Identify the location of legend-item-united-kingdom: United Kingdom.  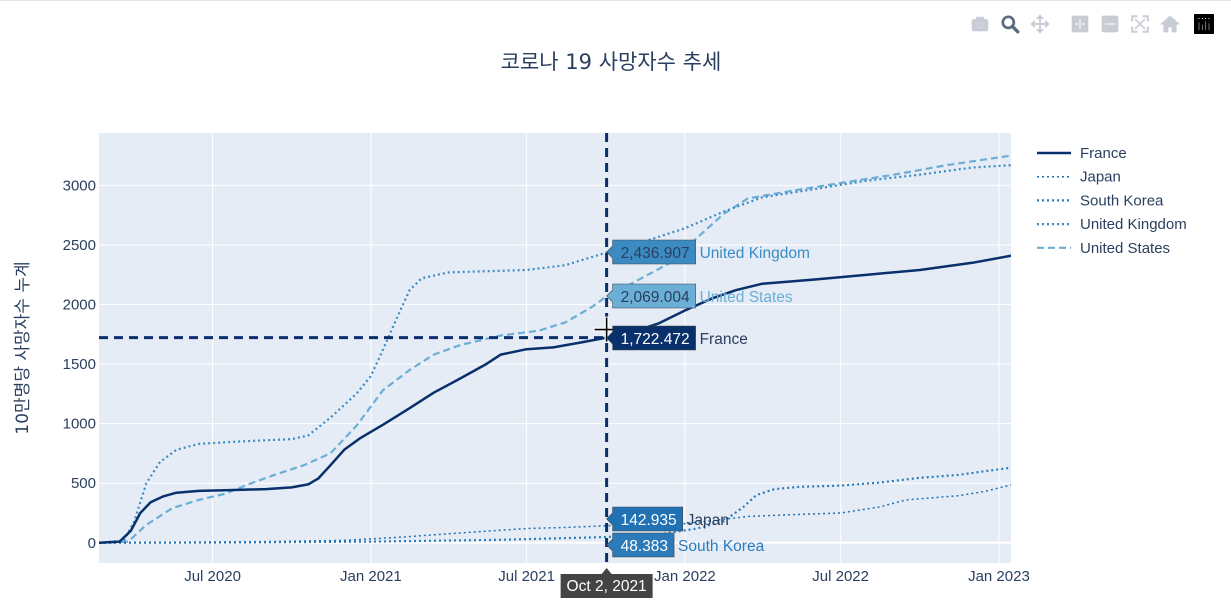
(1112, 224).